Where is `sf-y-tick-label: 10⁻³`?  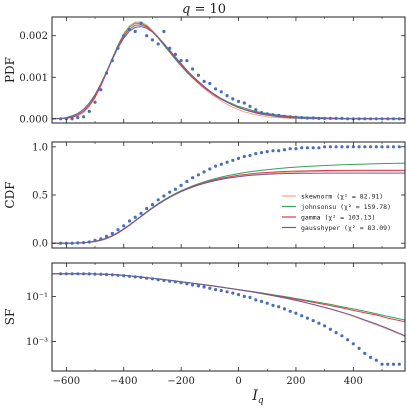 sf-y-tick-label: 10⁻³ is located at coordinates (37, 342).